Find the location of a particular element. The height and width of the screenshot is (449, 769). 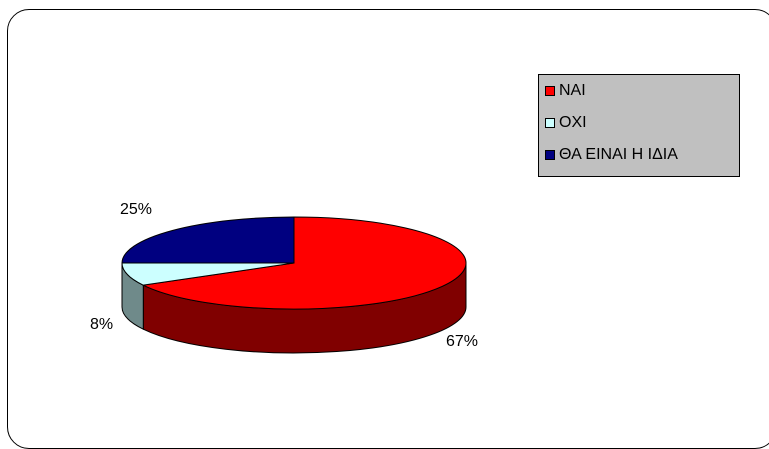

legend-item-oxi: ΟΧΙ is located at coordinates (566, 123).